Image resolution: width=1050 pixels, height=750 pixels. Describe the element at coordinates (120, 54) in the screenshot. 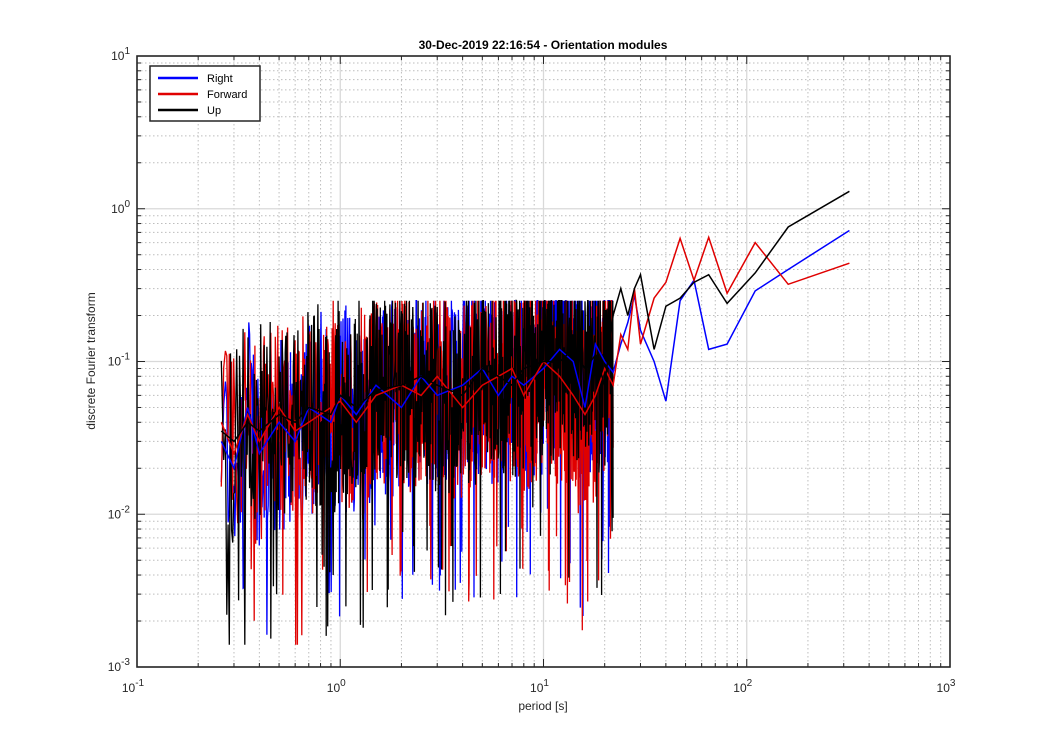

I see `y-tick-label: 10¹` at that location.